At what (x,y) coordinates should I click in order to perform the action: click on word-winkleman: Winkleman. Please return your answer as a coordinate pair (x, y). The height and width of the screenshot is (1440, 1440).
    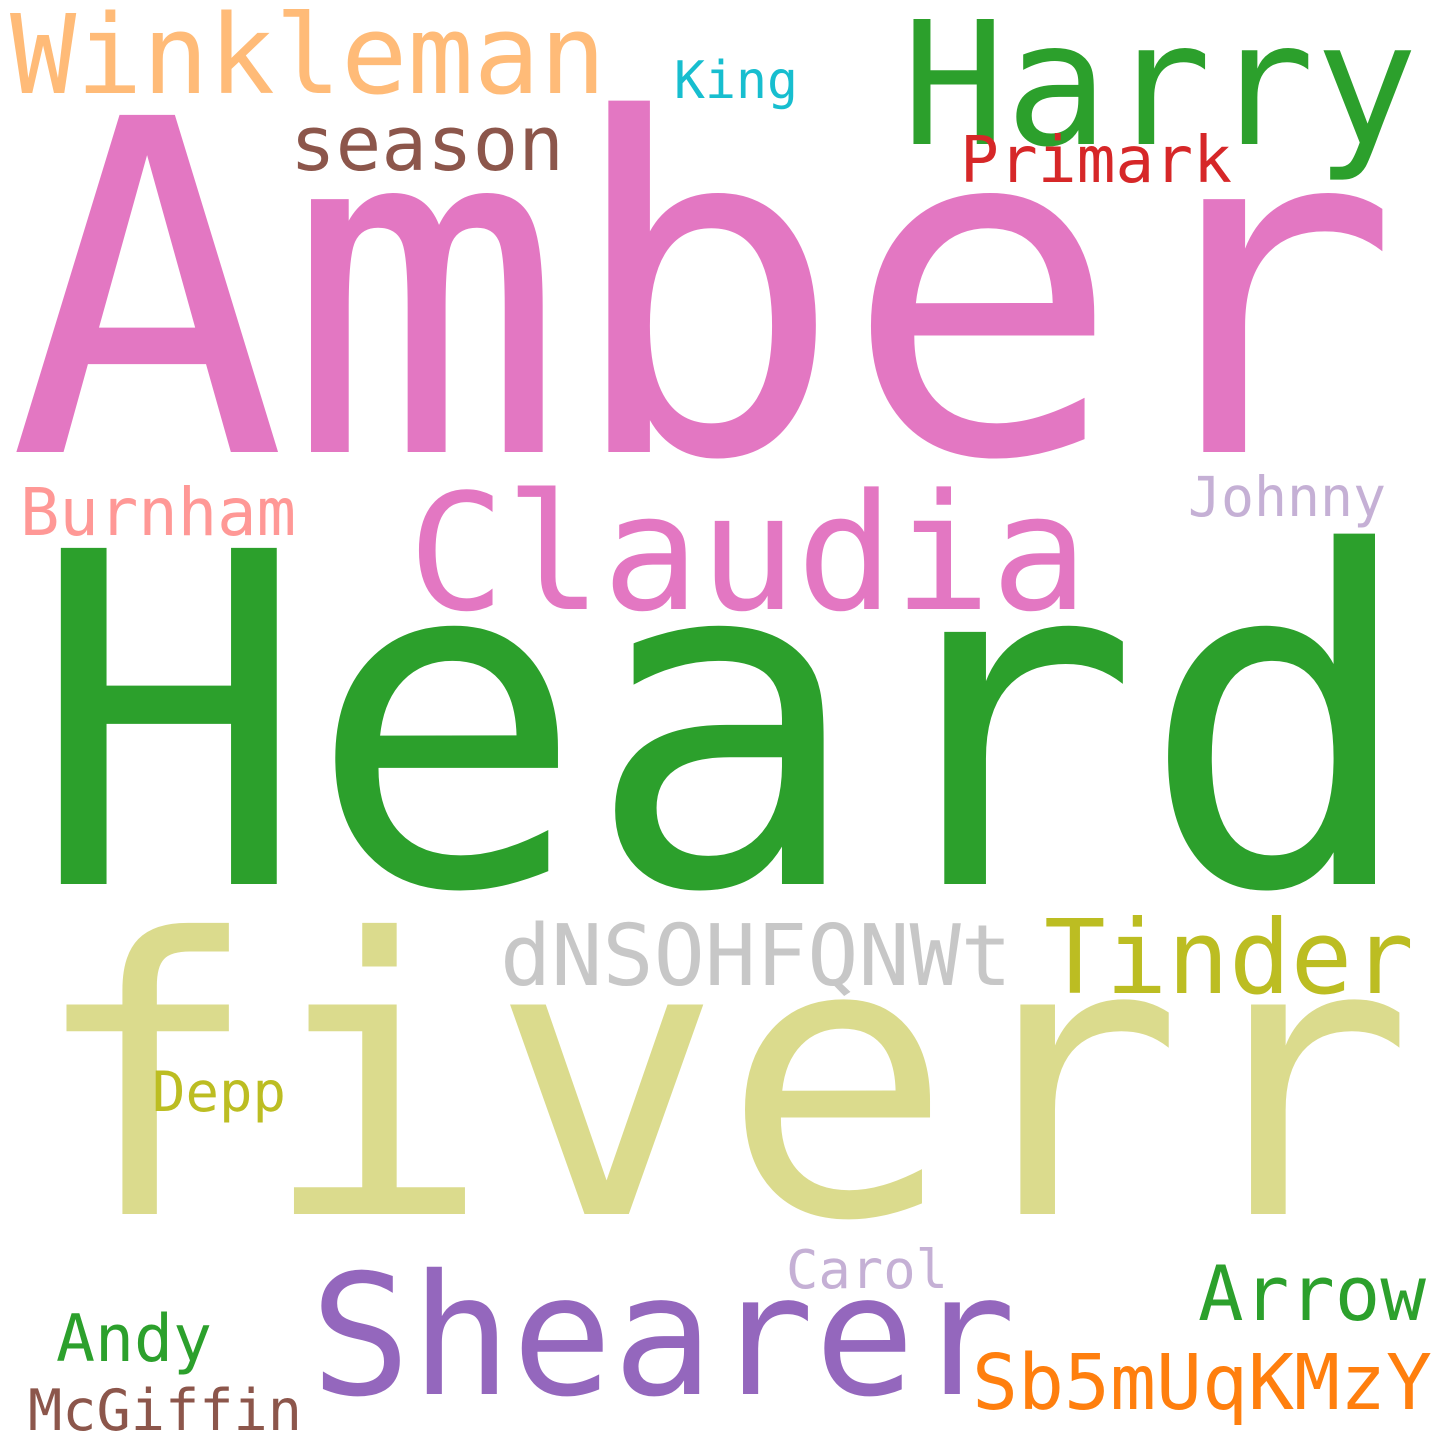
    Looking at the image, I should click on (308, 59).